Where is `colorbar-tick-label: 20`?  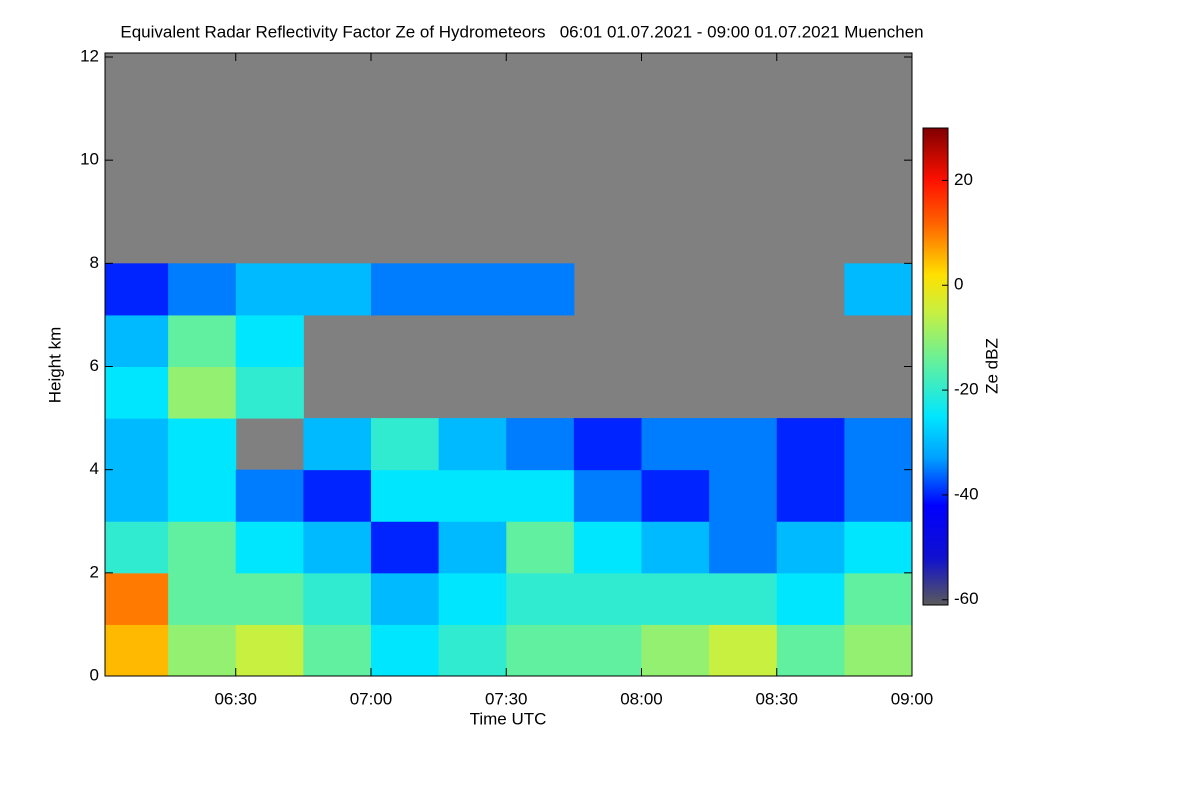
colorbar-tick-label: 20 is located at coordinates (963, 179).